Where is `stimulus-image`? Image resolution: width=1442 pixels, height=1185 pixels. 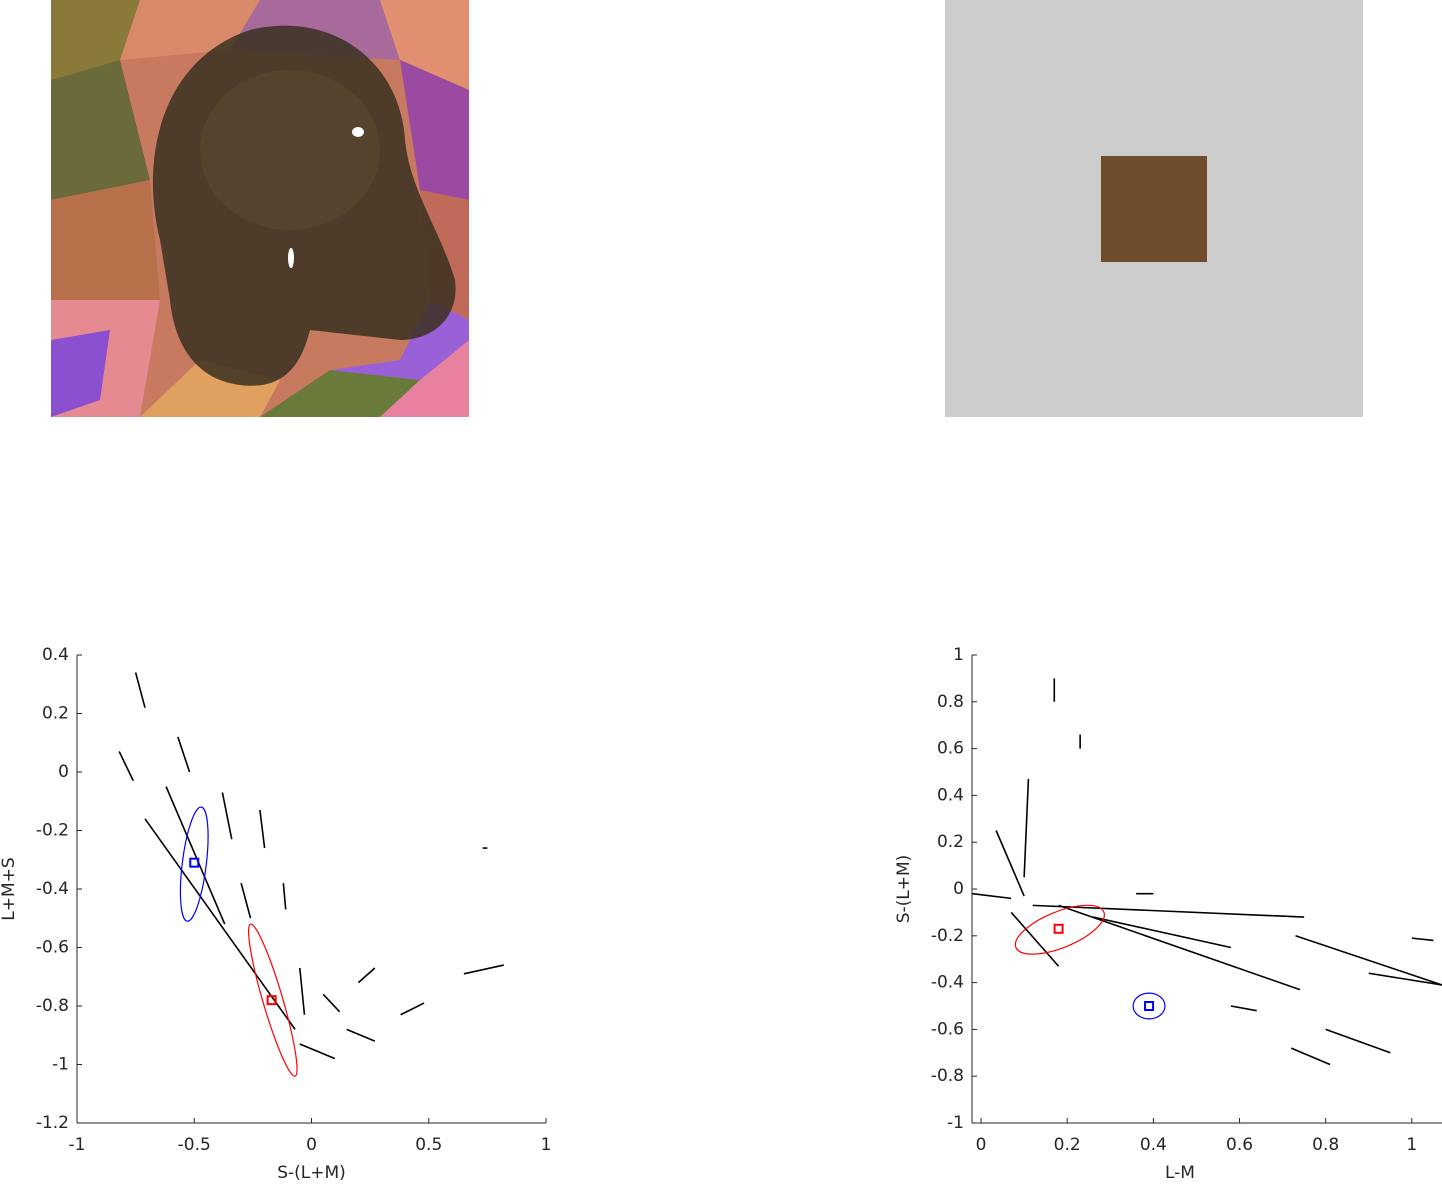
stimulus-image is located at coordinates (1154, 208).